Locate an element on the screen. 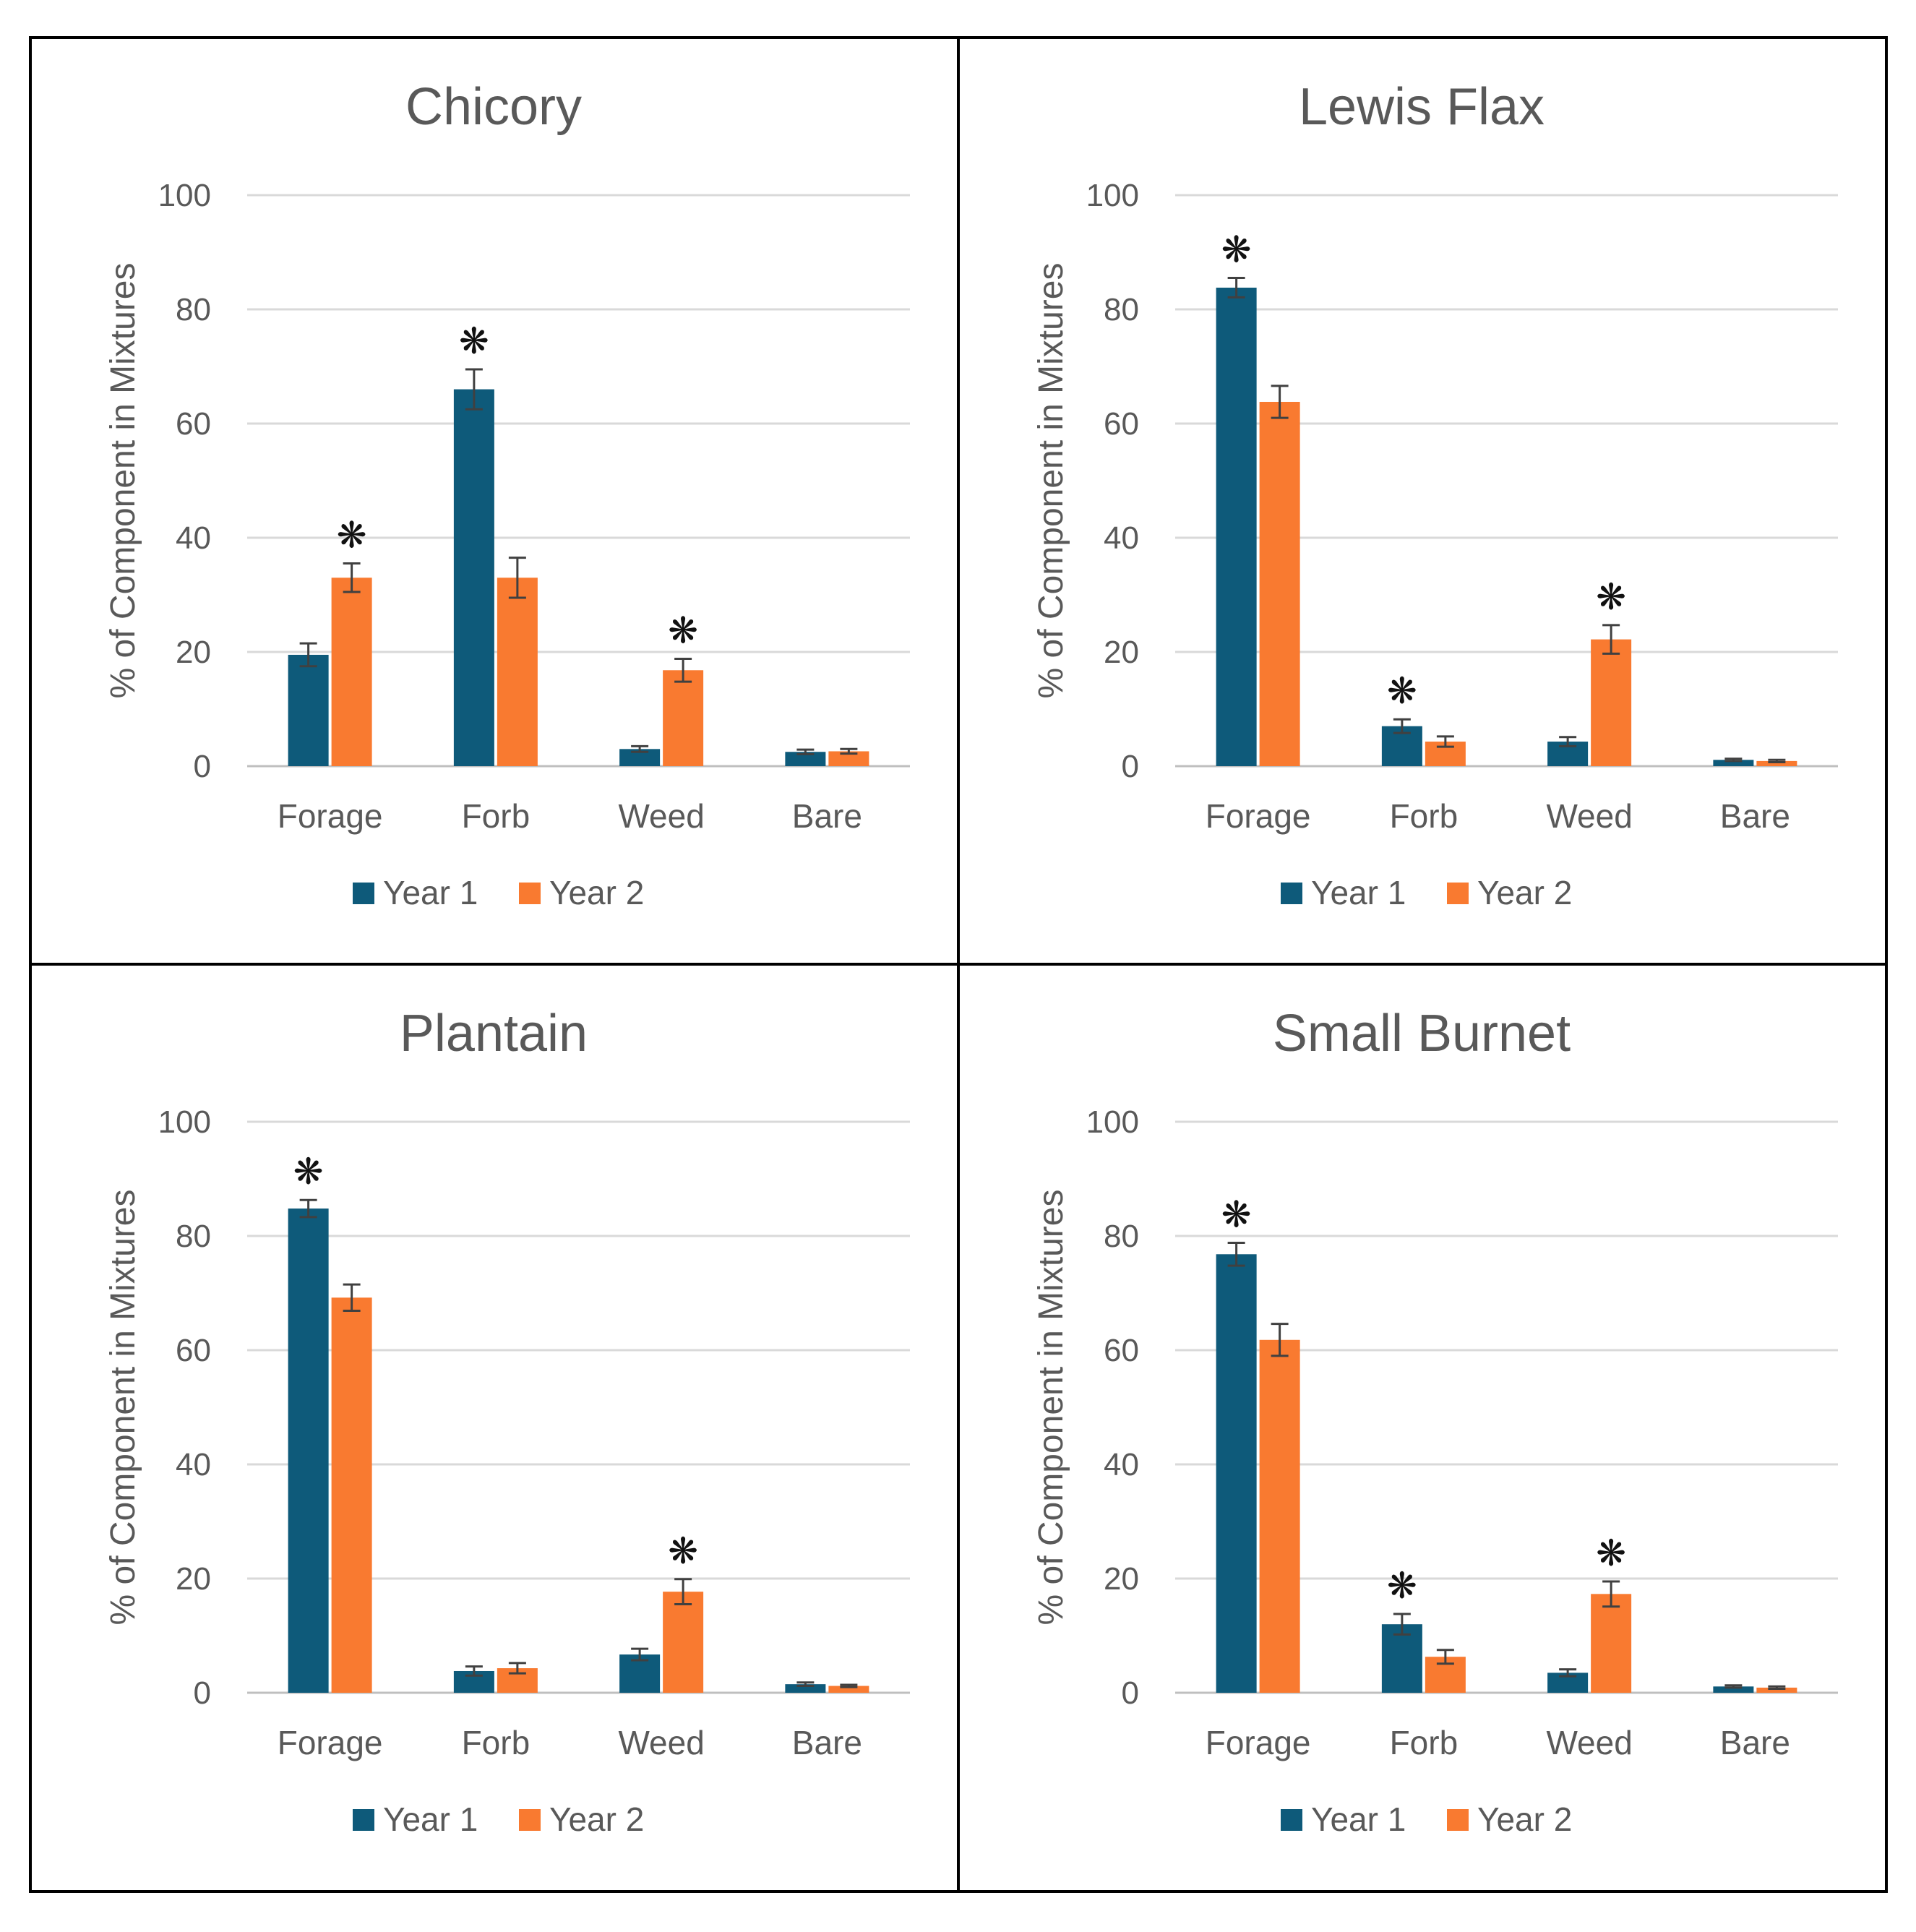  chart-title: Lewis Flax is located at coordinates (1422, 107).